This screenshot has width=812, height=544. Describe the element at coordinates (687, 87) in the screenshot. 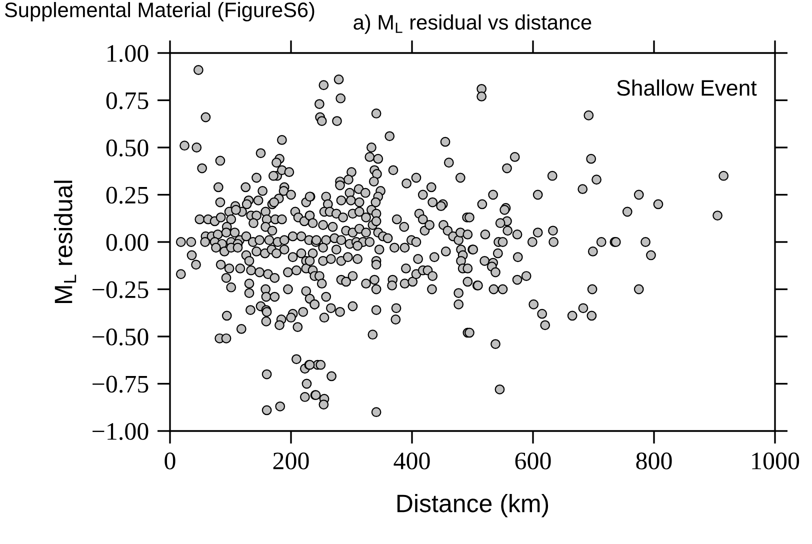

I see `annotation: Shallow Event` at that location.